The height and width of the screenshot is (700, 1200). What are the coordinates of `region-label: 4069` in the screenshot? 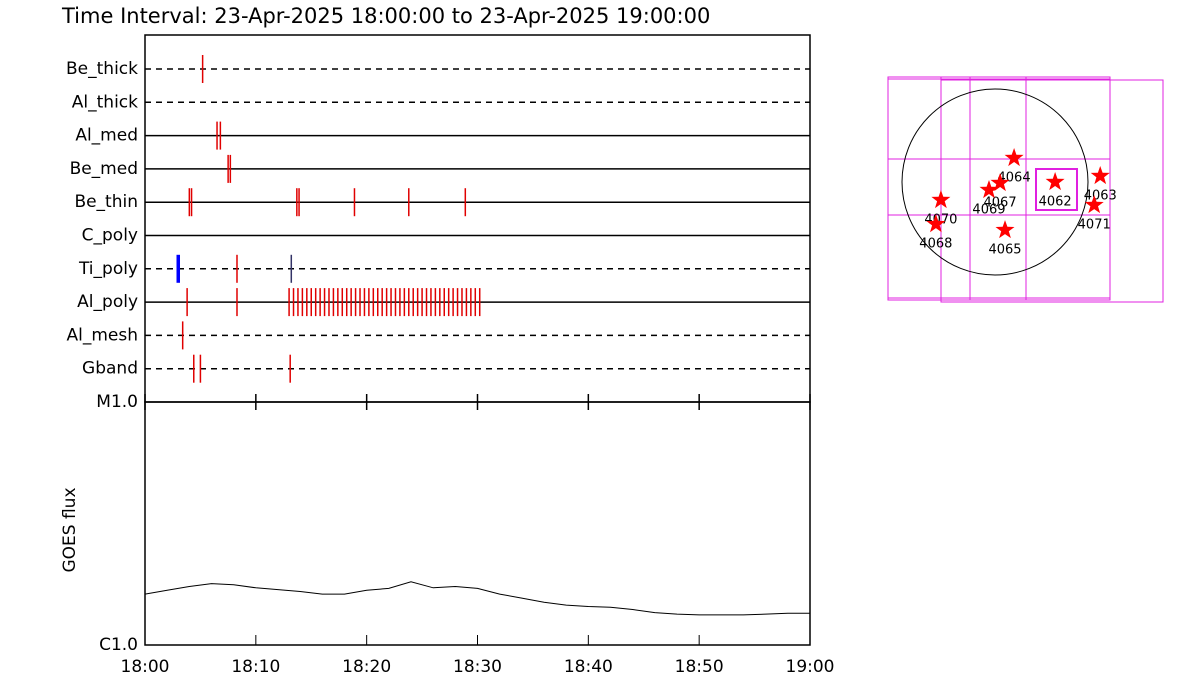 It's located at (988, 209).